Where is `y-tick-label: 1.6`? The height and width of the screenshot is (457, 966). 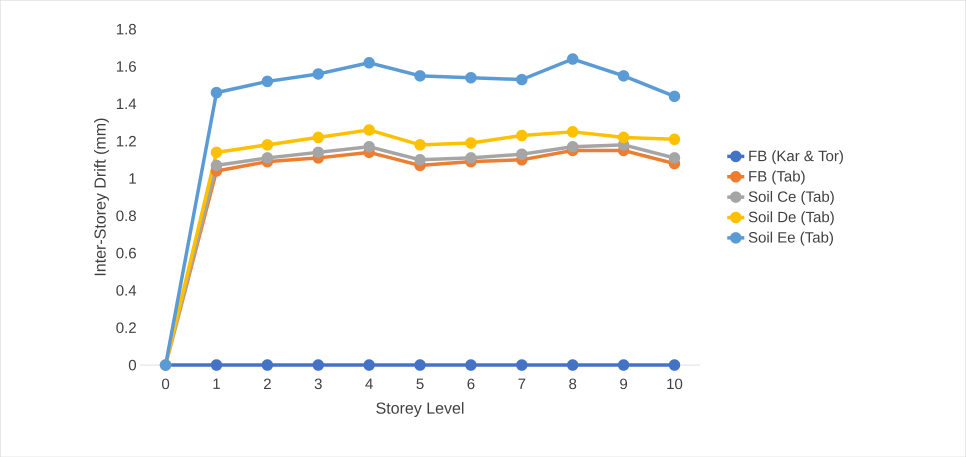 y-tick-label: 1.6 is located at coordinates (126, 66).